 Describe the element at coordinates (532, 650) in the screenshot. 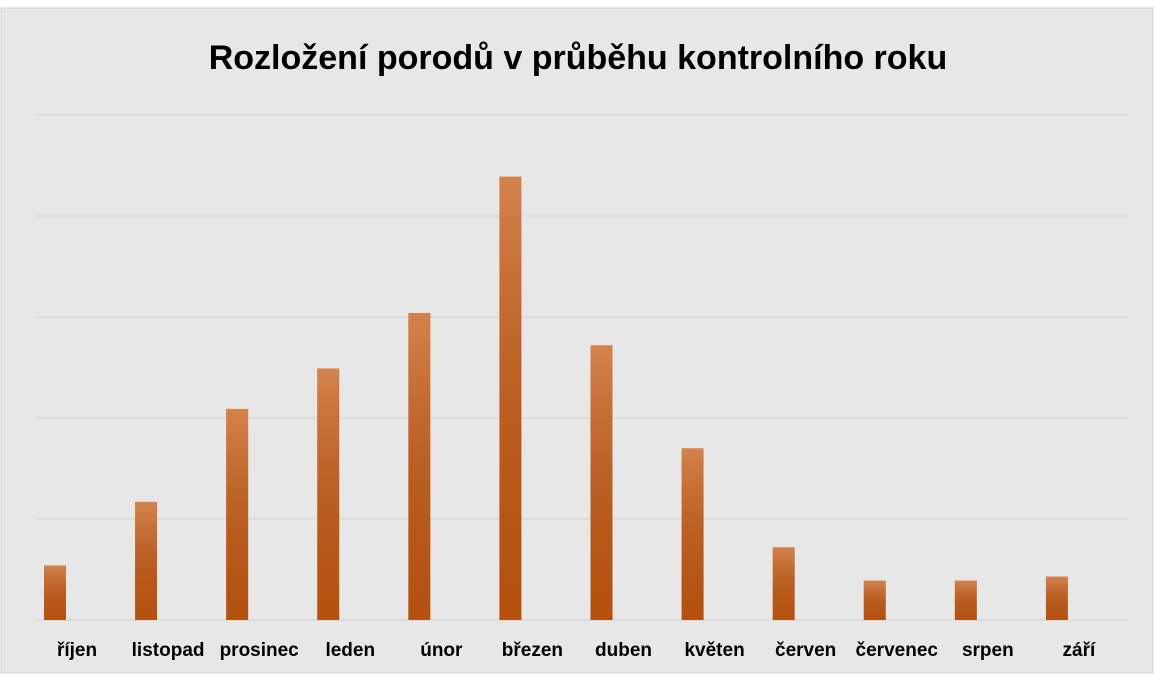

I see `x-tick-label: březen` at that location.